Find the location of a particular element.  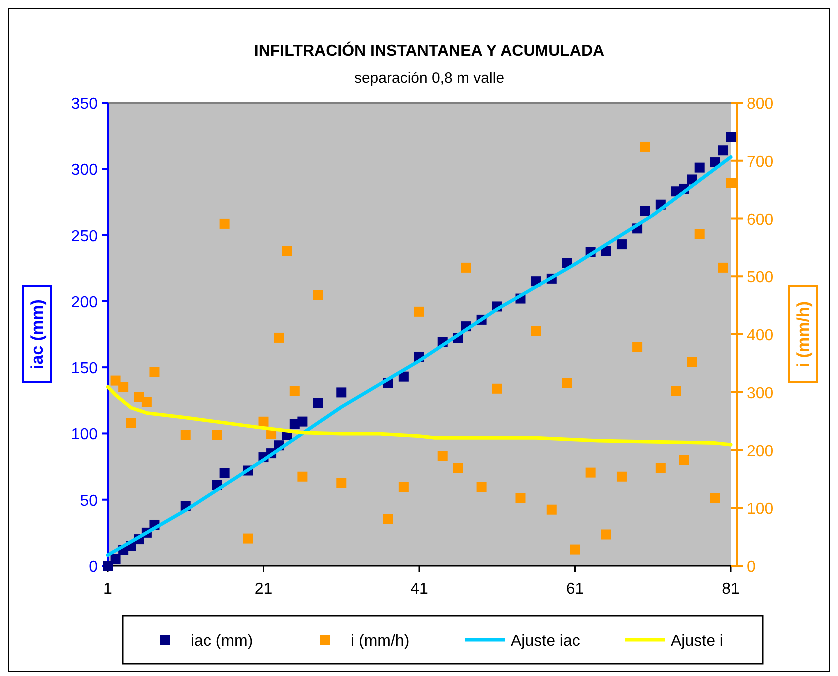

y2-tick-label: 100 is located at coordinates (760, 509).